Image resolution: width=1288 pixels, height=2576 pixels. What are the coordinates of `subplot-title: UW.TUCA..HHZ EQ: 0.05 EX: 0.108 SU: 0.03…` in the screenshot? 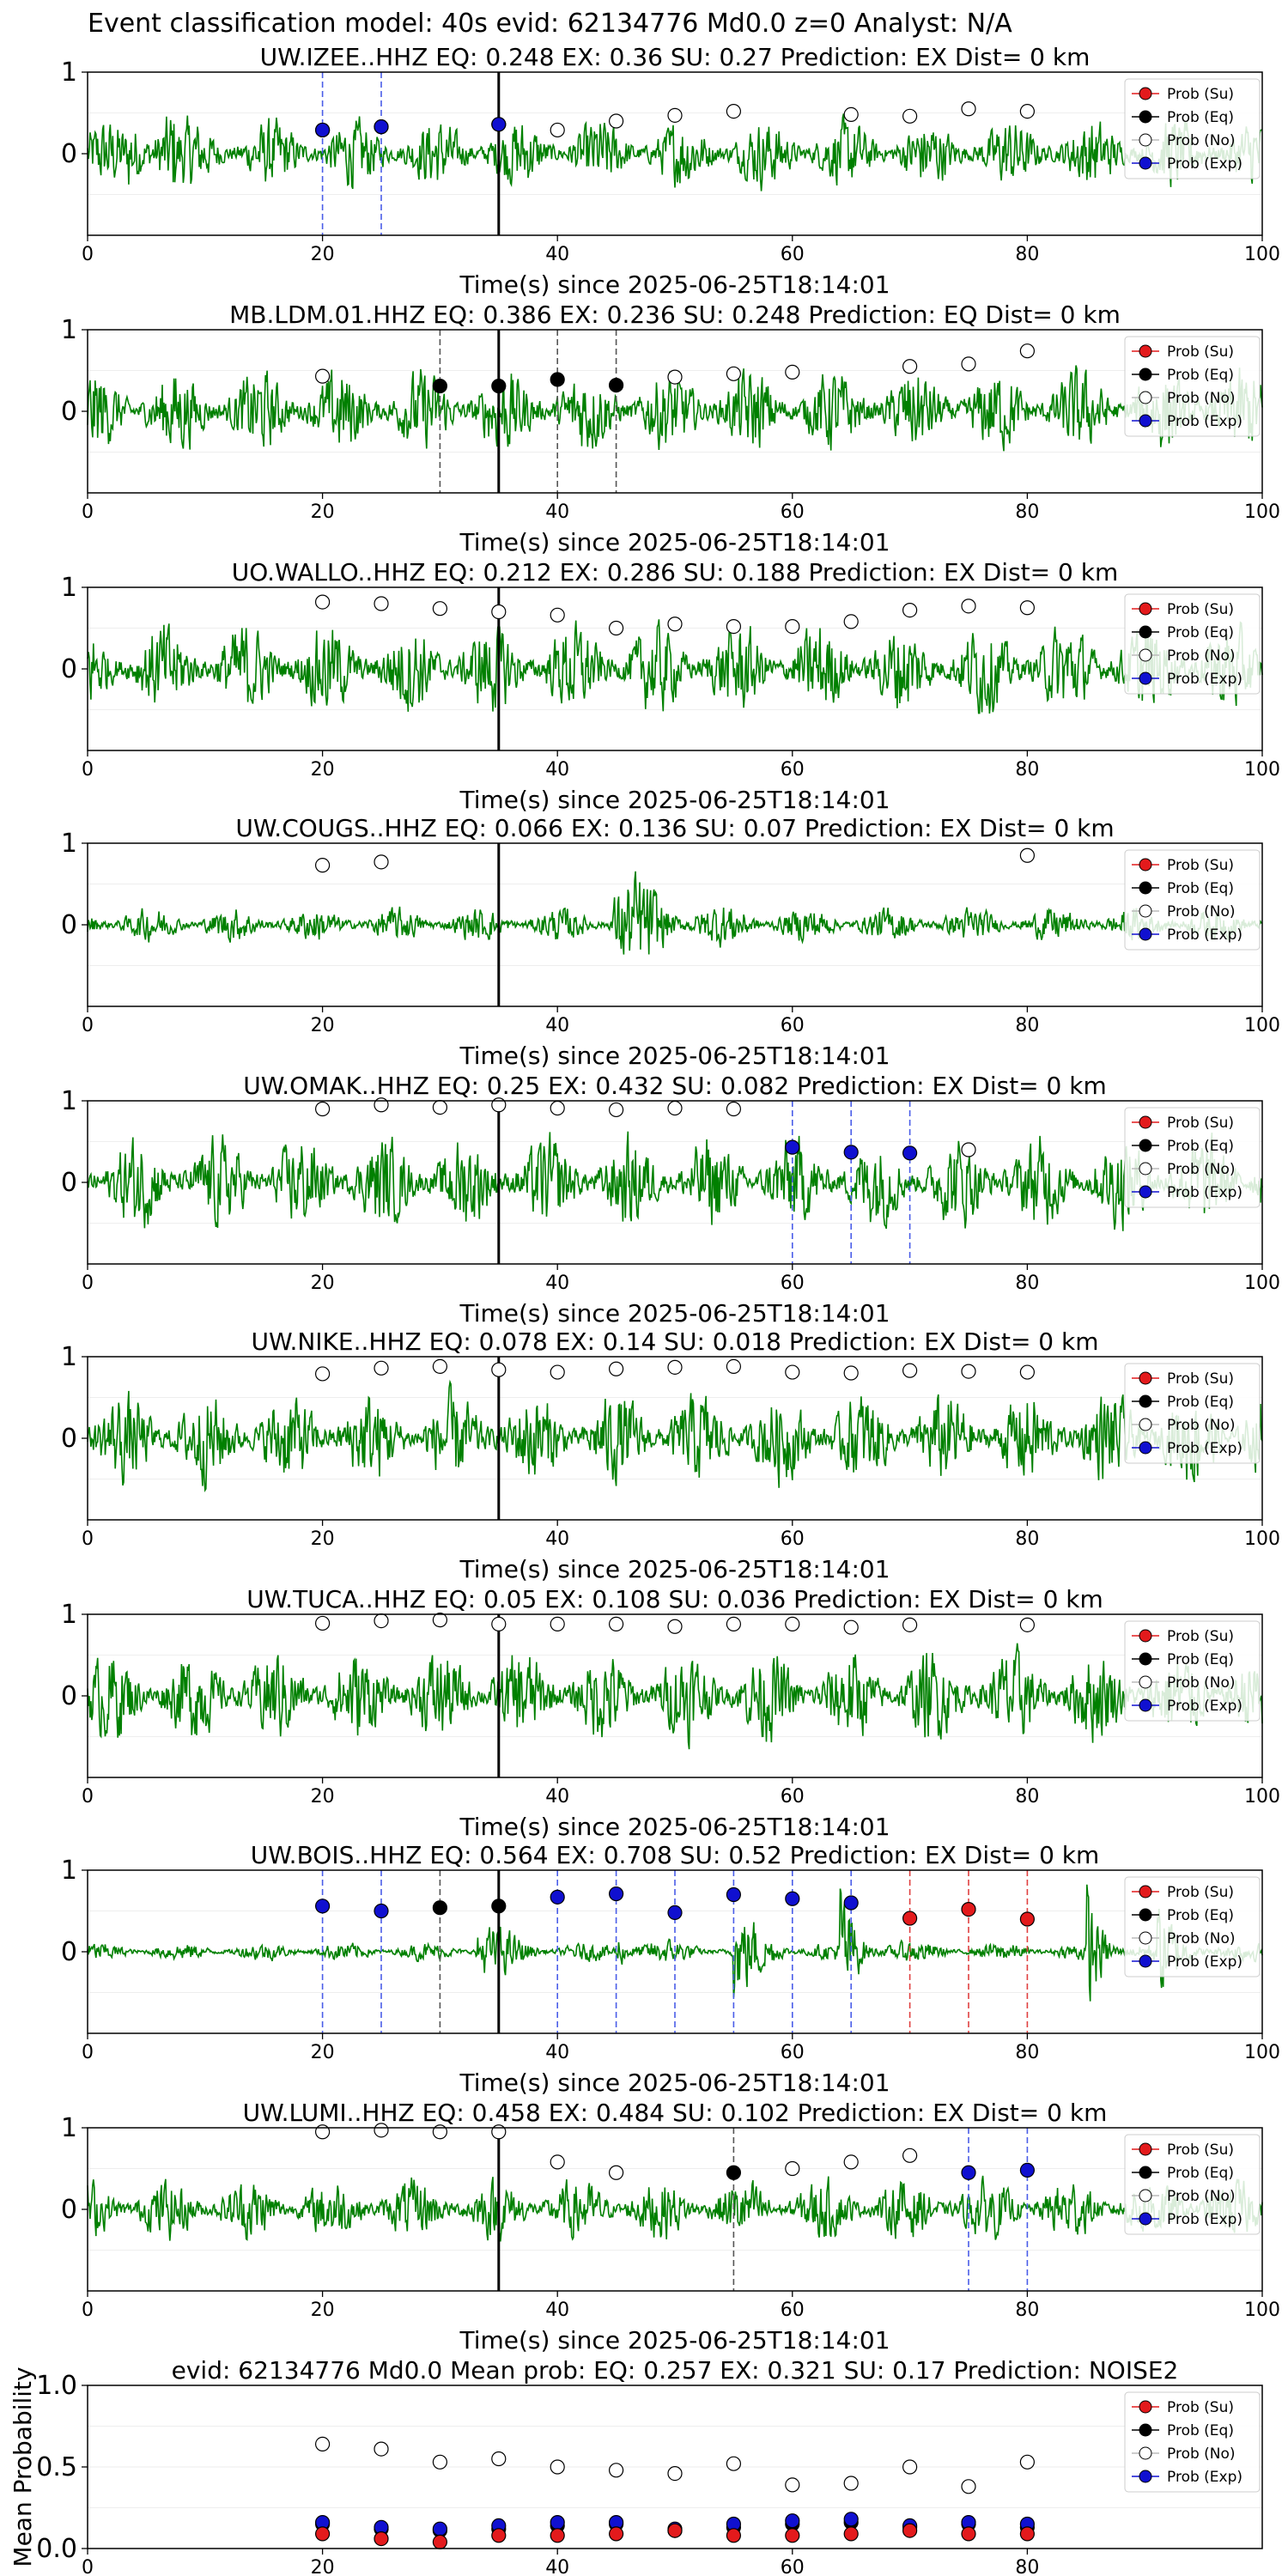 It's located at (674, 1599).